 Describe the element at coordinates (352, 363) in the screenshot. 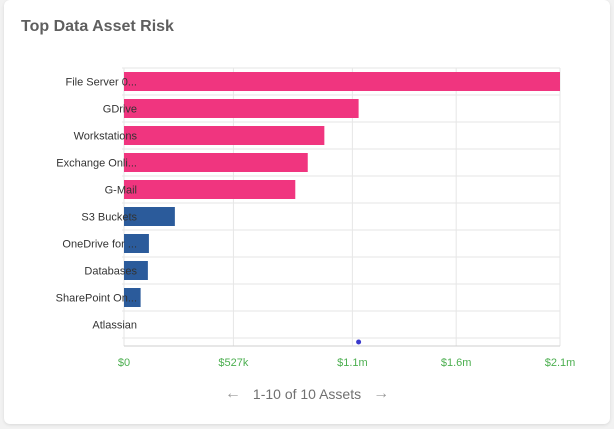

I see `x-tick-label: $1.1m` at that location.